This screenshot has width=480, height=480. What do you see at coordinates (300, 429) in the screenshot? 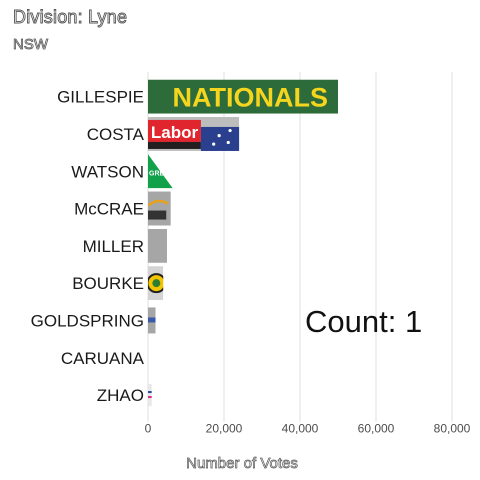
I see `x-tick-label: 40,000` at bounding box center [300, 429].